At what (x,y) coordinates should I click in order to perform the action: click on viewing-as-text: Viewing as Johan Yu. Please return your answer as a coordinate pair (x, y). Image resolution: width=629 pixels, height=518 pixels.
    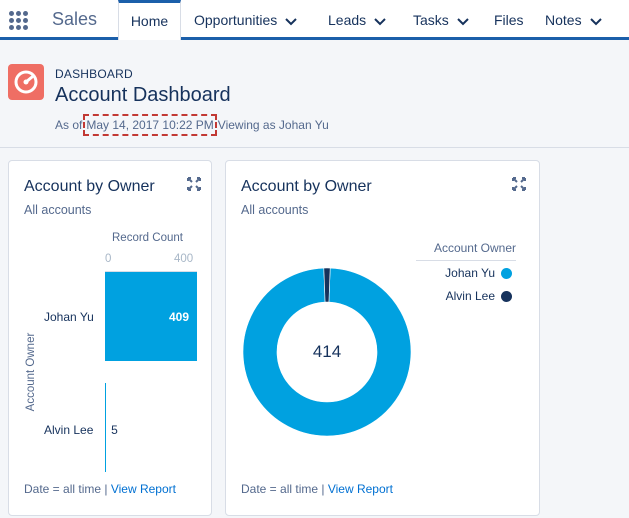
    Looking at the image, I should click on (273, 125).